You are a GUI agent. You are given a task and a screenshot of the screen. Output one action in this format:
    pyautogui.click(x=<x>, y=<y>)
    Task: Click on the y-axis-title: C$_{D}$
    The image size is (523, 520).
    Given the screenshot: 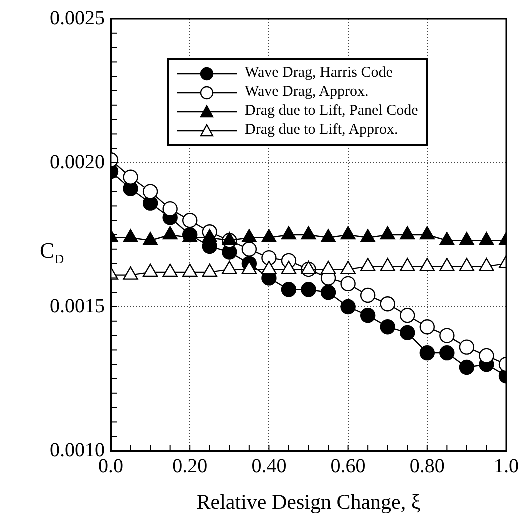 What is the action you would take?
    pyautogui.click(x=52, y=253)
    